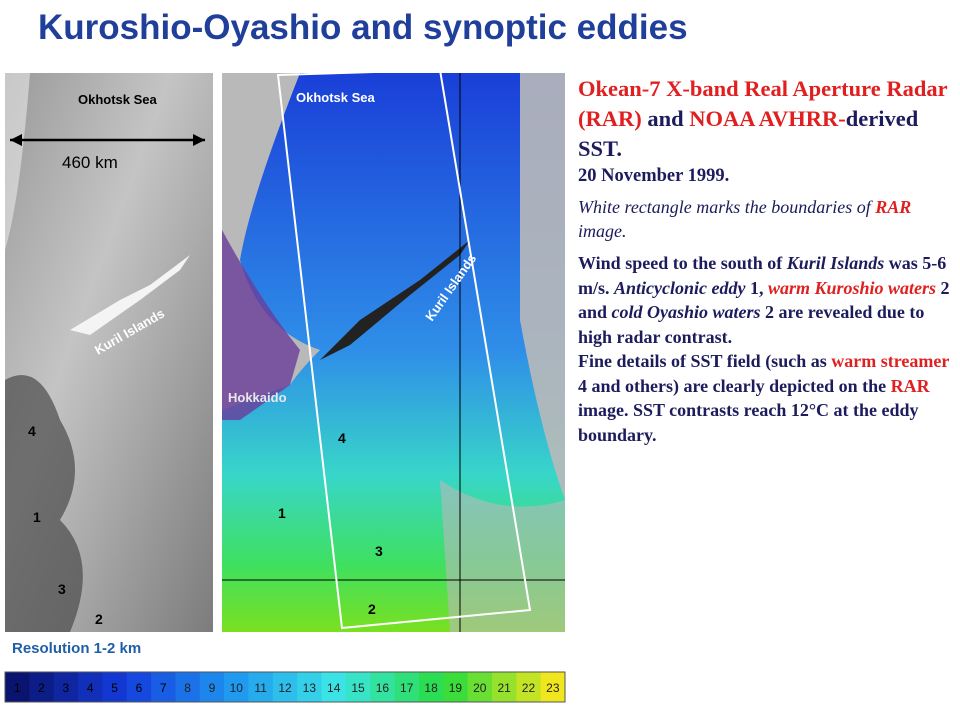  Describe the element at coordinates (602, 231) in the screenshot. I see `text-run: image.` at that location.